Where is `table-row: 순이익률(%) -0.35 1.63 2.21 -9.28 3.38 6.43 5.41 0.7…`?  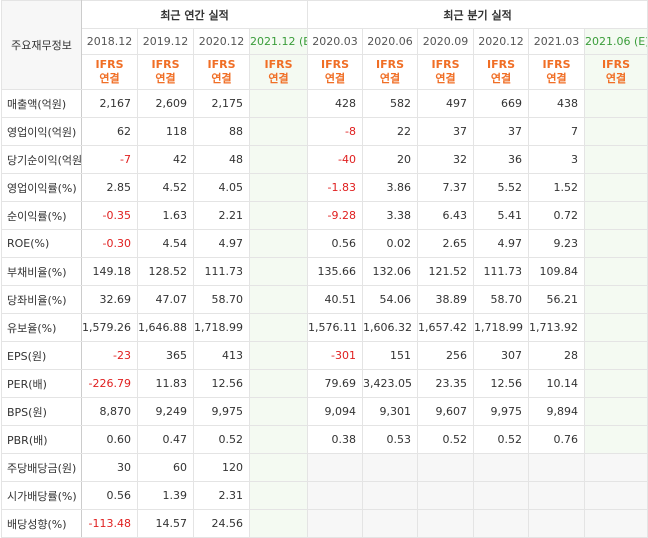 table-row: 순이익률(%) -0.35 1.63 2.21 -9.28 3.38 6.43 5.41 0.7… is located at coordinates (324, 215).